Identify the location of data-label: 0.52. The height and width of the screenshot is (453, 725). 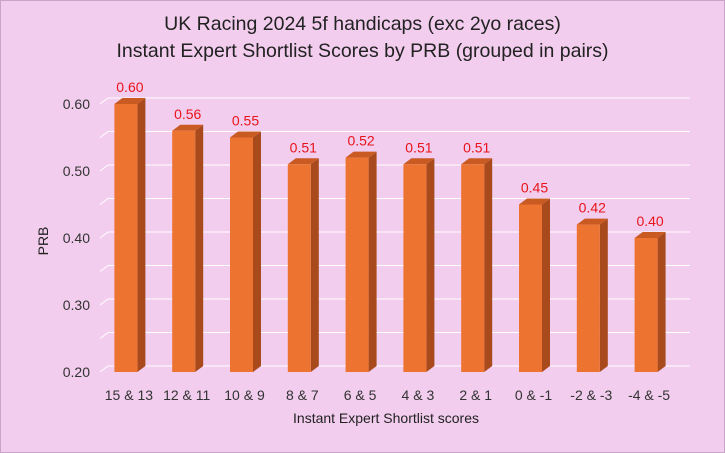
(360, 141).